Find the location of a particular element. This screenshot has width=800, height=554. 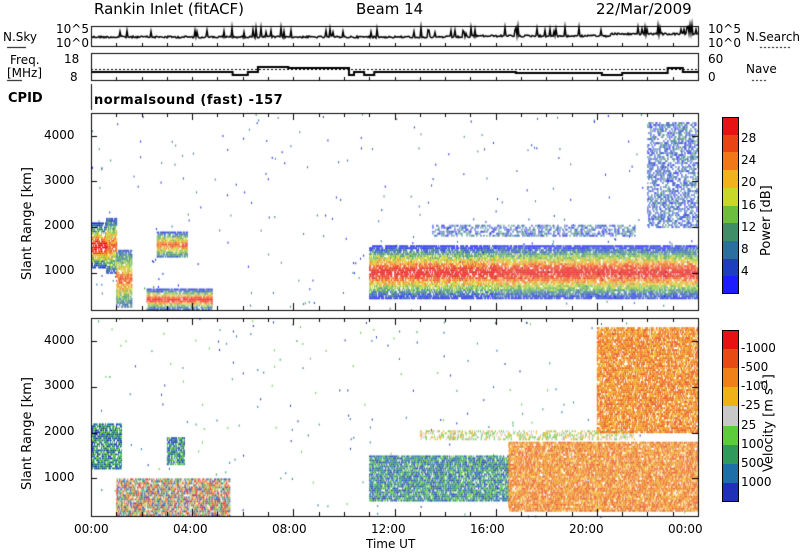

power-colorbar-tick-4: 20 is located at coordinates (749, 182).